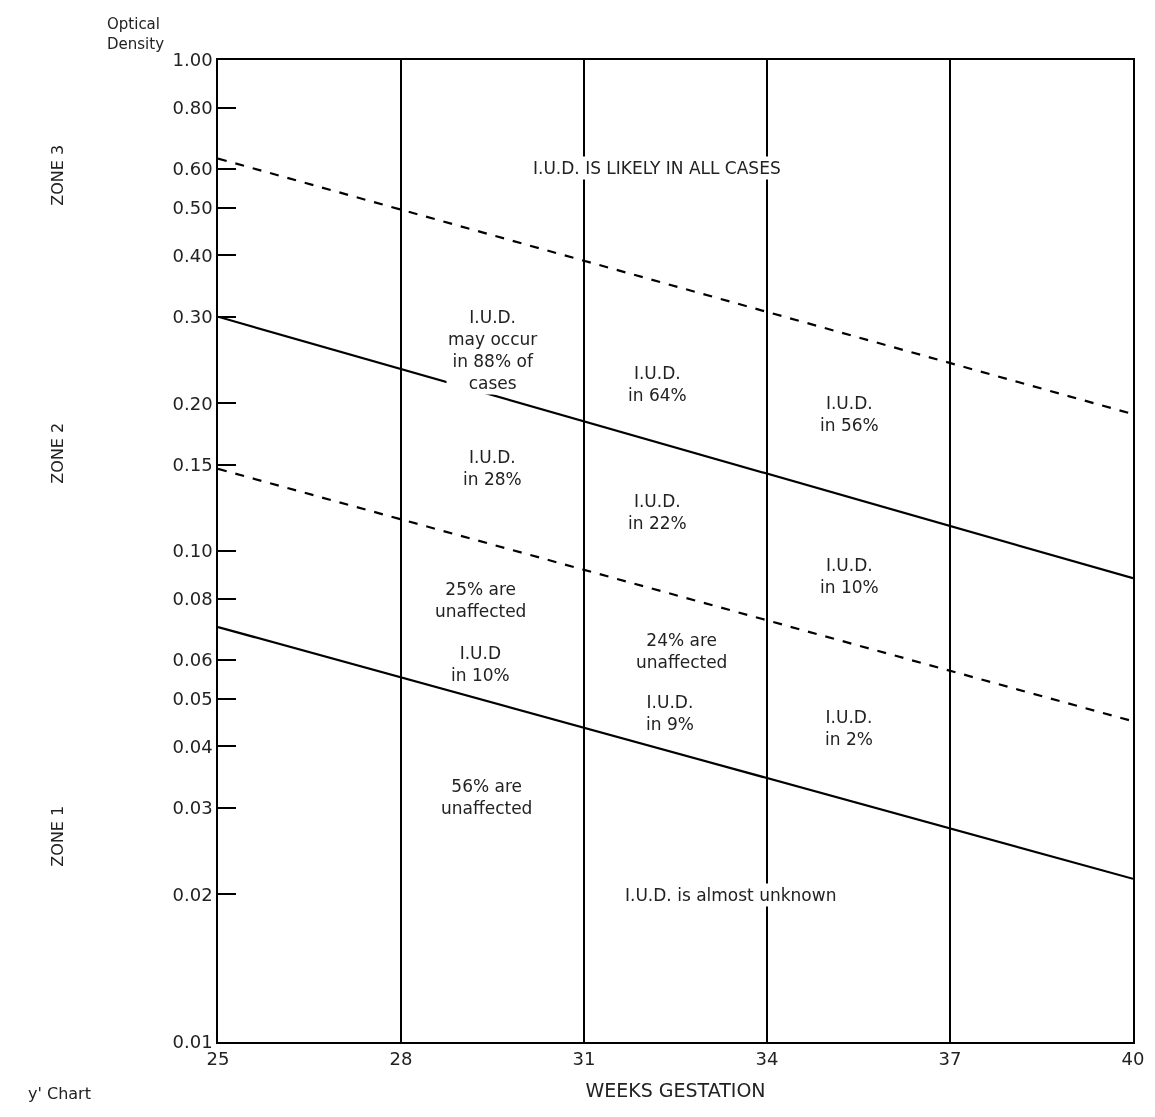 The width and height of the screenshot is (1155, 1117). I want to click on annotation: 25% are unaffected, so click(481, 600).